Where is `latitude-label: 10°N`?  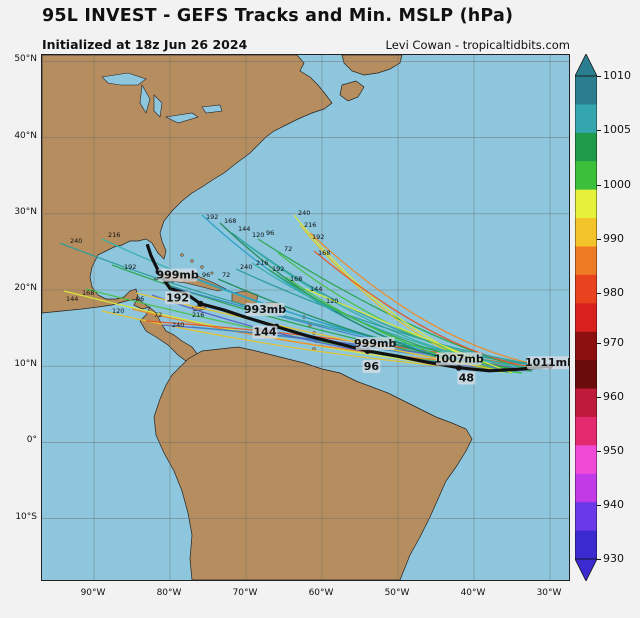
latitude-label: 10°N is located at coordinates (25, 364).